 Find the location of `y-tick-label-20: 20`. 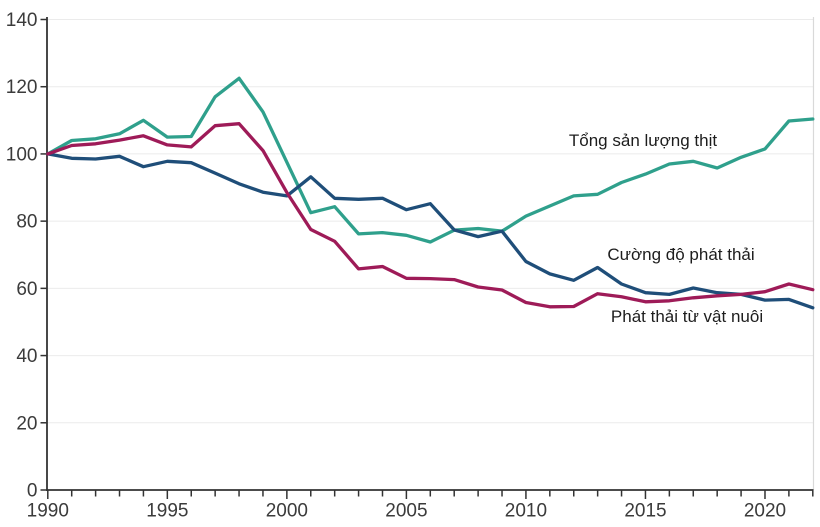

y-tick-label-20: 20 is located at coordinates (26, 423).